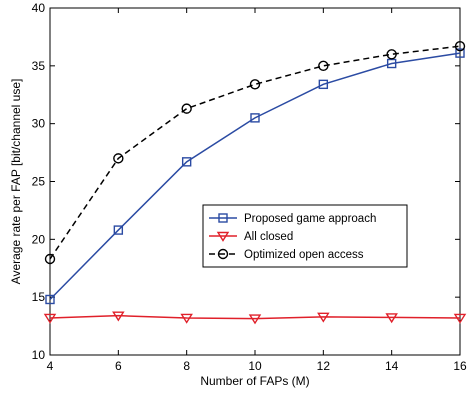 The width and height of the screenshot is (471, 393). What do you see at coordinates (304, 255) in the screenshot?
I see `legend-label: Optimized open access` at bounding box center [304, 255].